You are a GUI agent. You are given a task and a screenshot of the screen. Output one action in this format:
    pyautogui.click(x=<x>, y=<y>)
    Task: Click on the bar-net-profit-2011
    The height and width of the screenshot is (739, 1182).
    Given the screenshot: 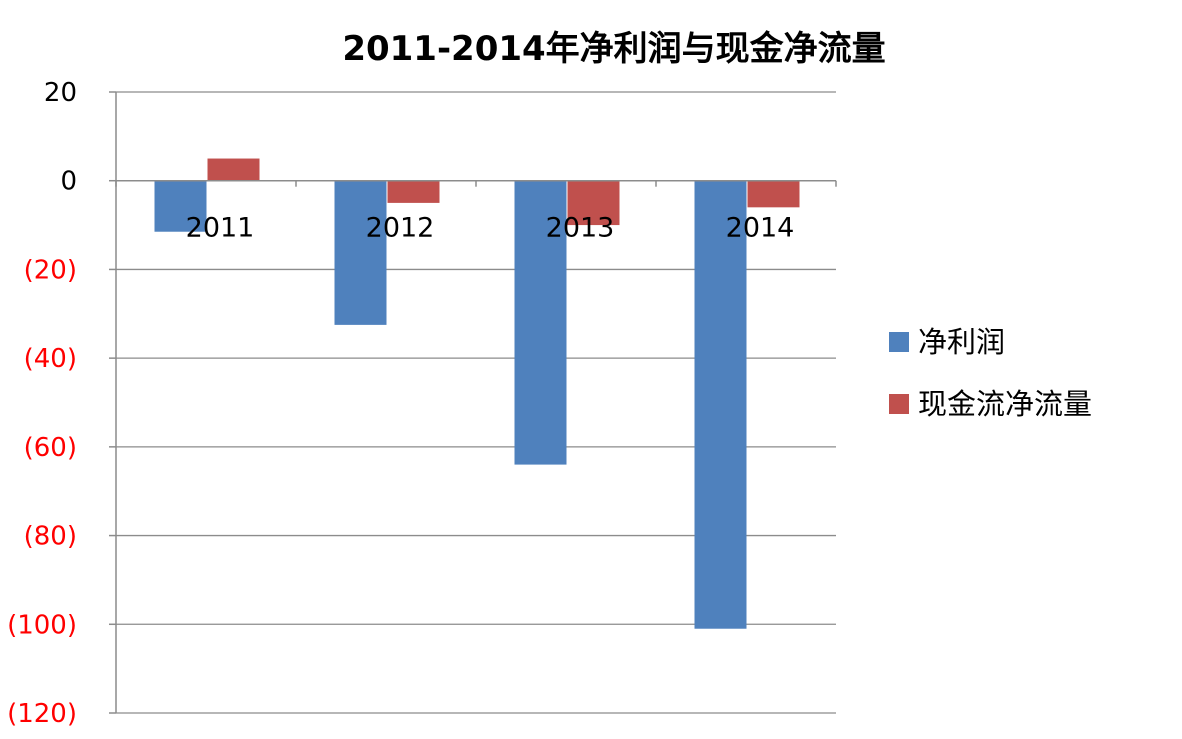 What is the action you would take?
    pyautogui.click(x=180, y=206)
    